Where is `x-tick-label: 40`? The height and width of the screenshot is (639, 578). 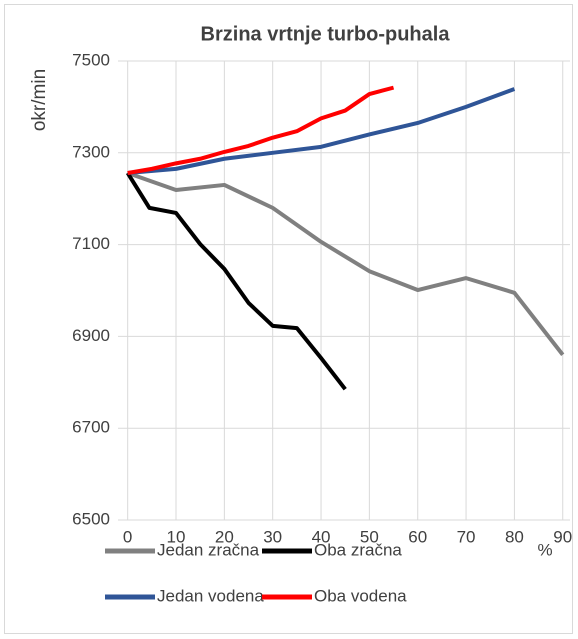
x-tick-label: 40 is located at coordinates (321, 536).